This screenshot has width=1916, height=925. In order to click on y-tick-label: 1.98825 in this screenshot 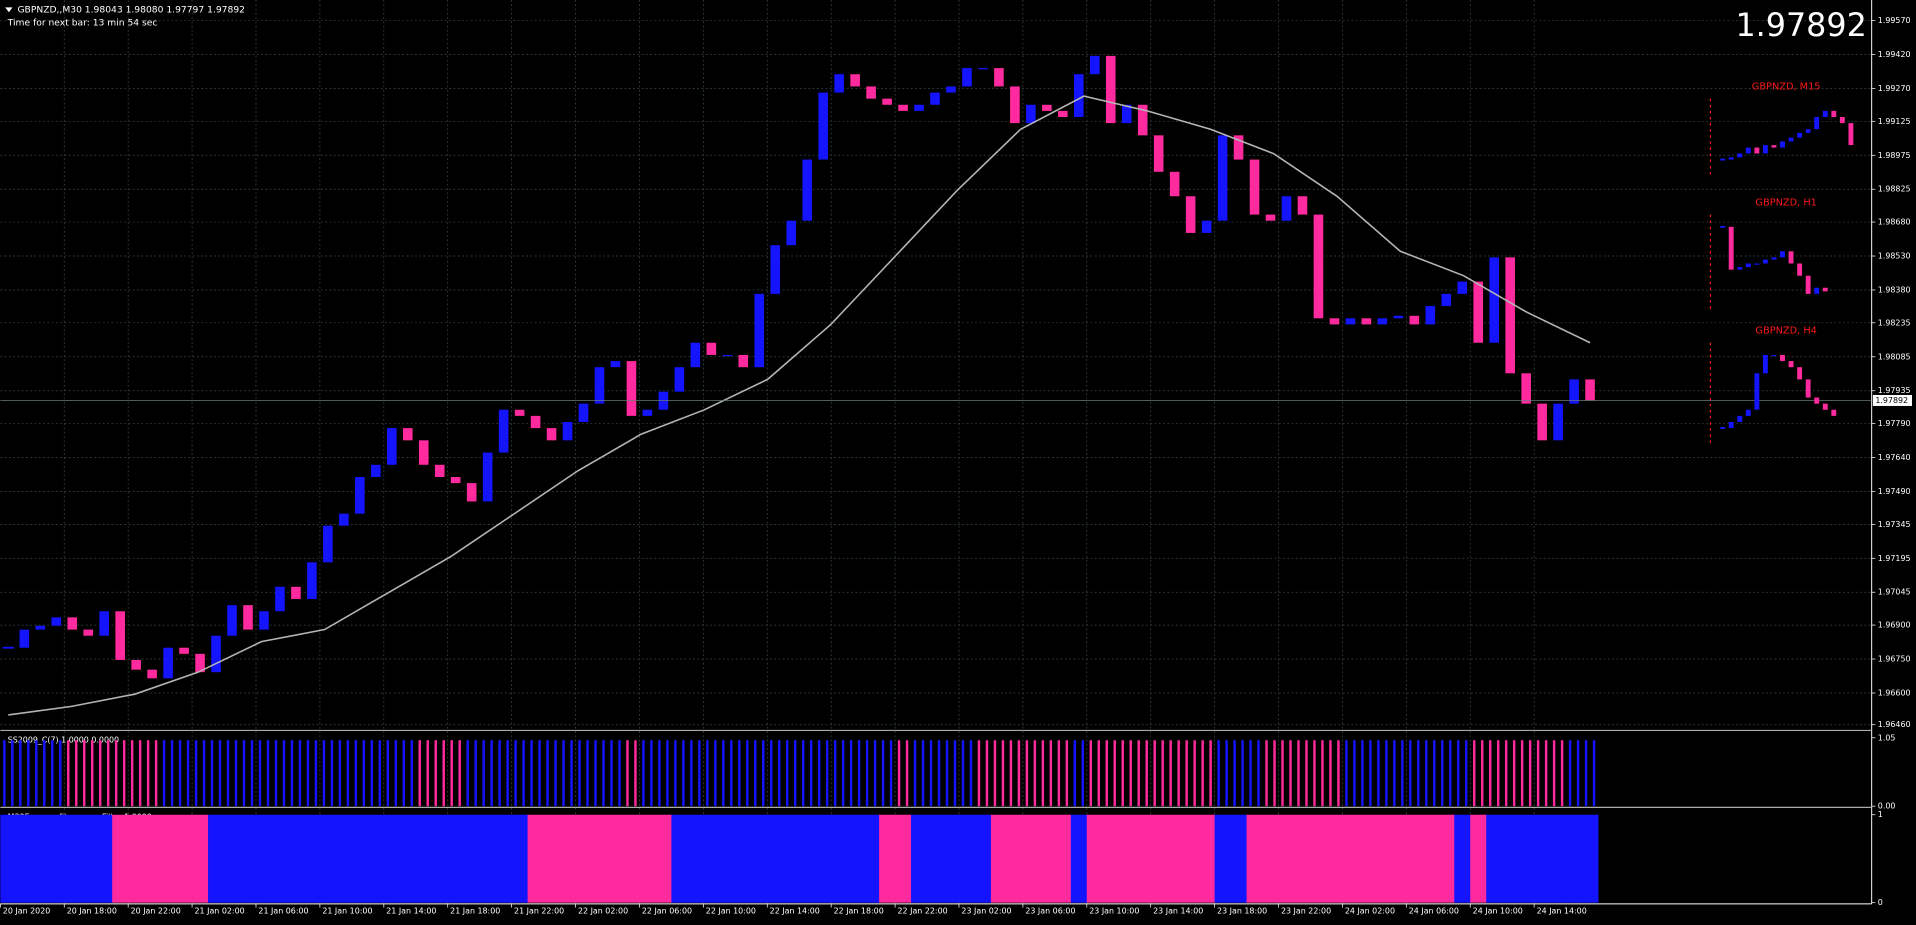, I will do `click(1894, 189)`.